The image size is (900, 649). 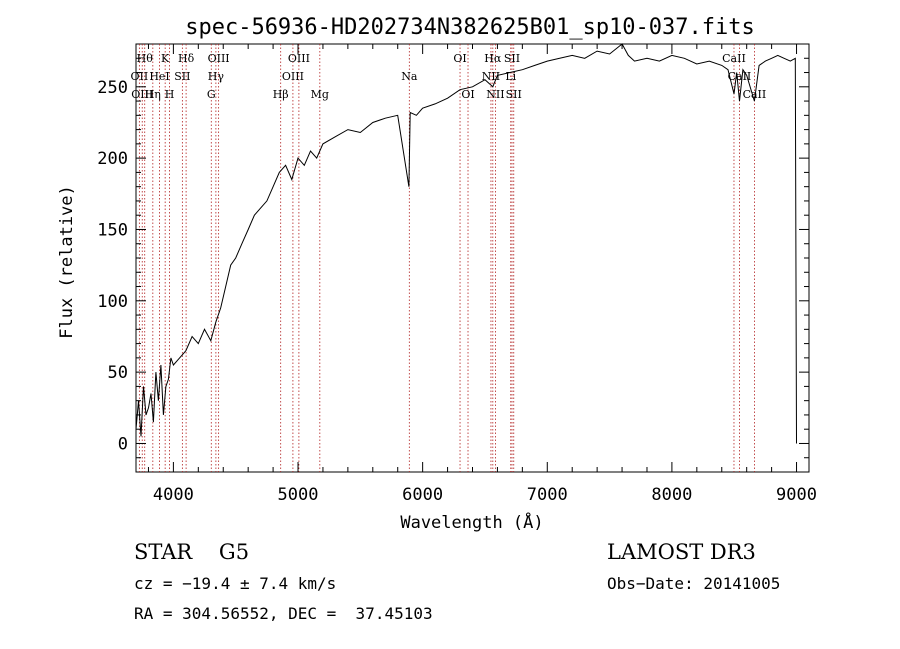 I want to click on x-tick-label: 8000, so click(x=671, y=495).